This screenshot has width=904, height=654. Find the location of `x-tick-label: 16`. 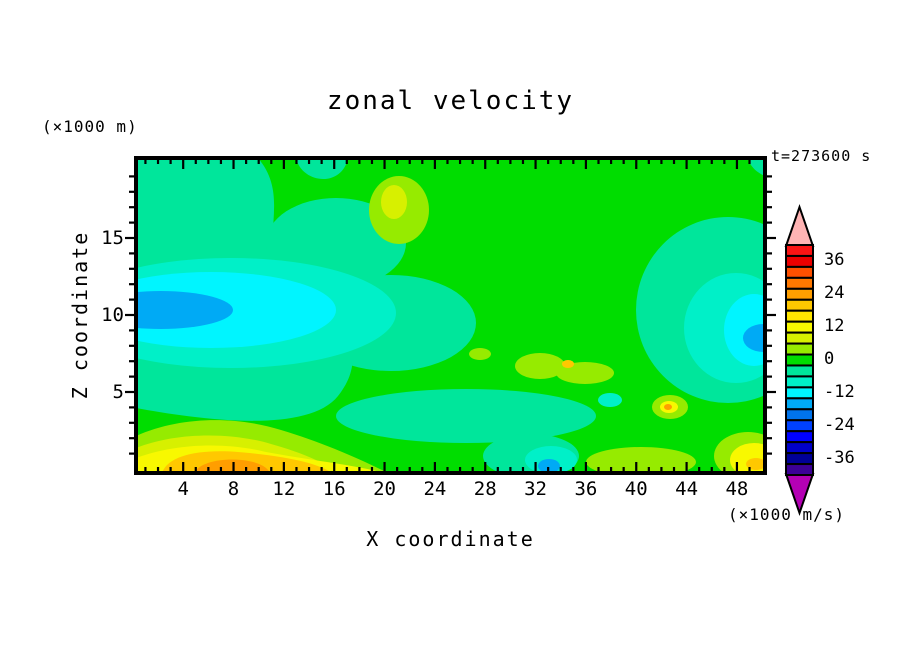

x-tick-label: 16 is located at coordinates (334, 489).